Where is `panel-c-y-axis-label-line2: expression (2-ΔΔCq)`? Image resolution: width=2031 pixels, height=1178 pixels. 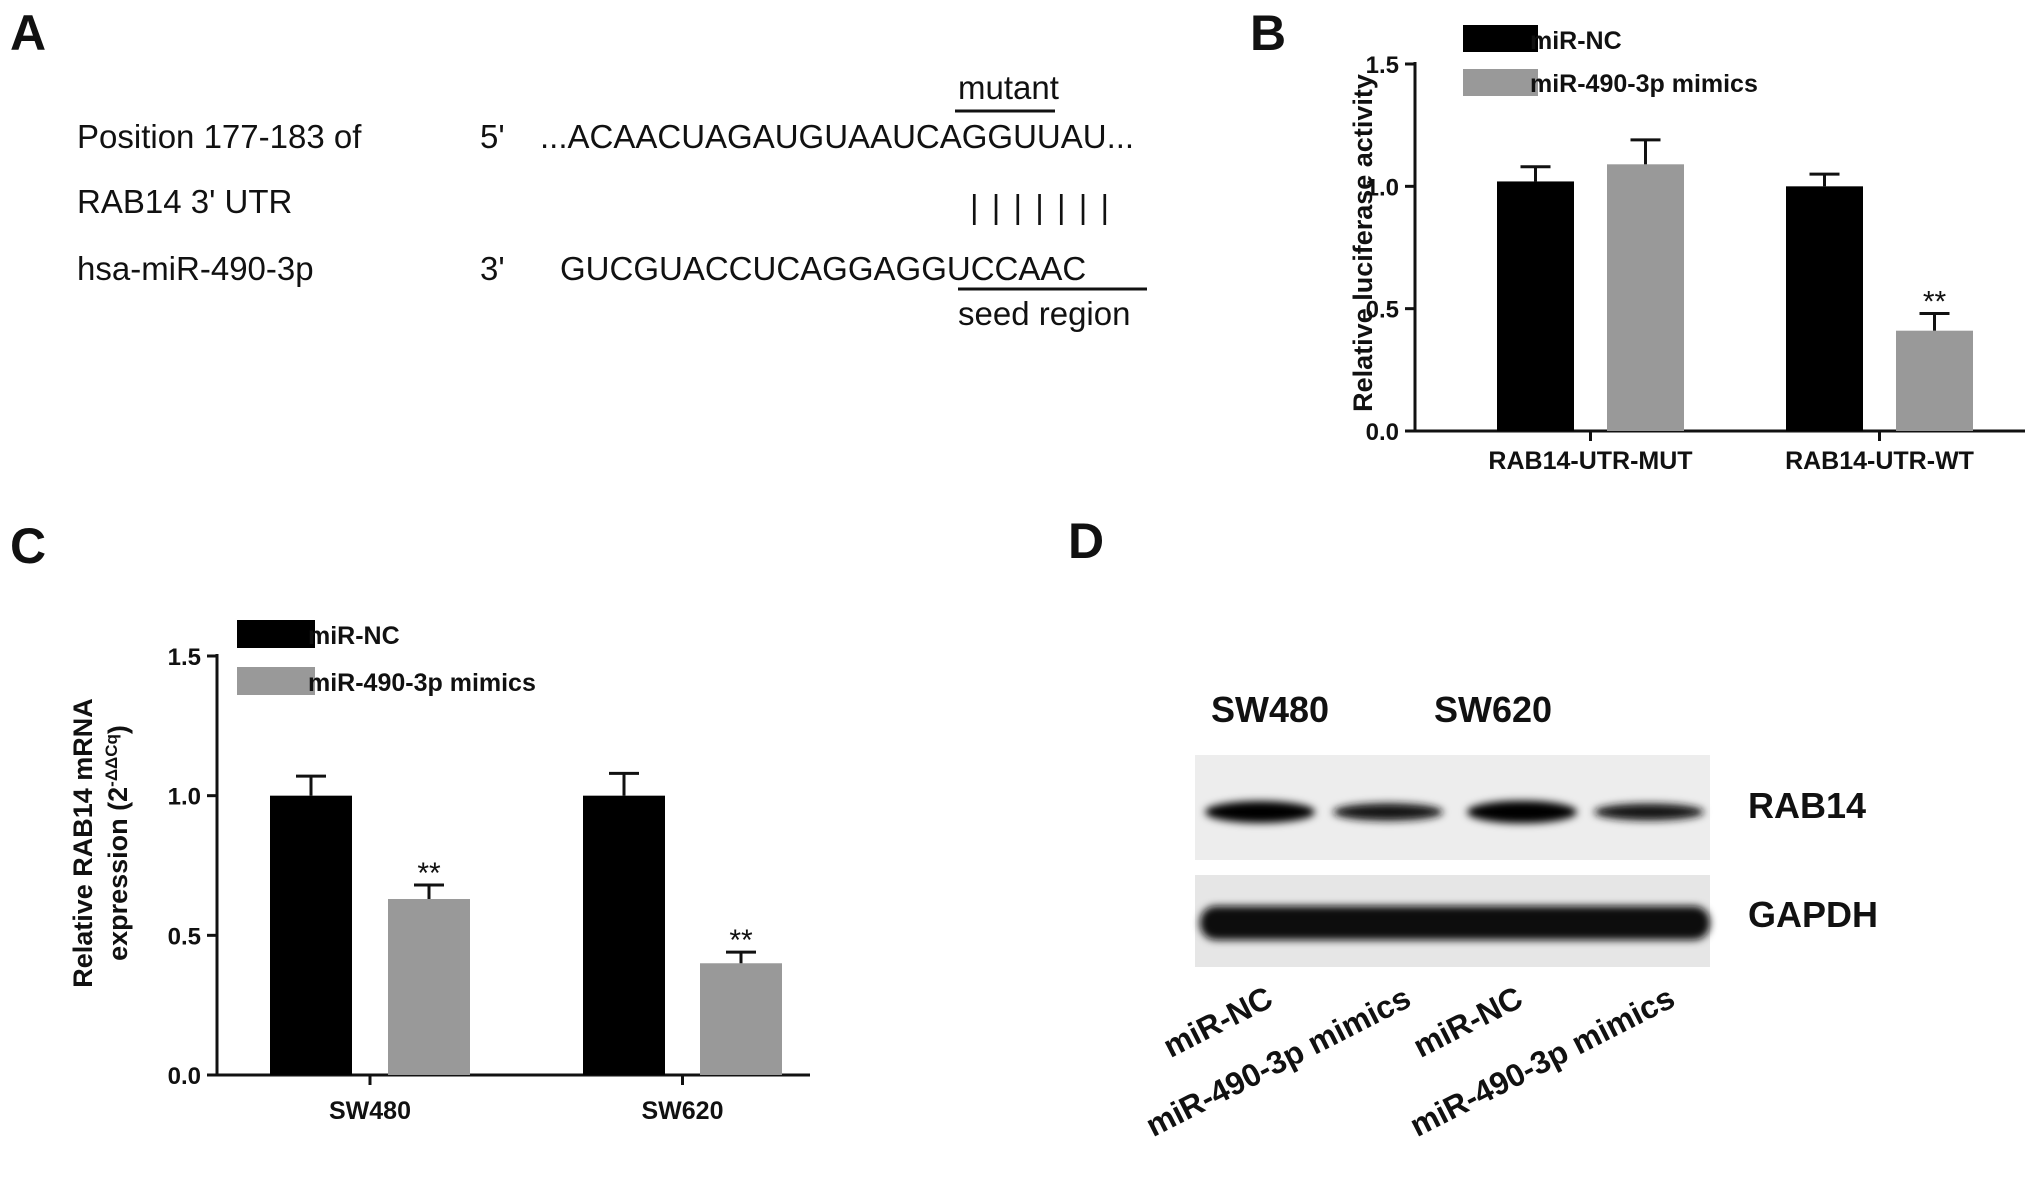
panel-c-y-axis-label-line2: expression (2-ΔΔCq) is located at coordinates (117, 843).